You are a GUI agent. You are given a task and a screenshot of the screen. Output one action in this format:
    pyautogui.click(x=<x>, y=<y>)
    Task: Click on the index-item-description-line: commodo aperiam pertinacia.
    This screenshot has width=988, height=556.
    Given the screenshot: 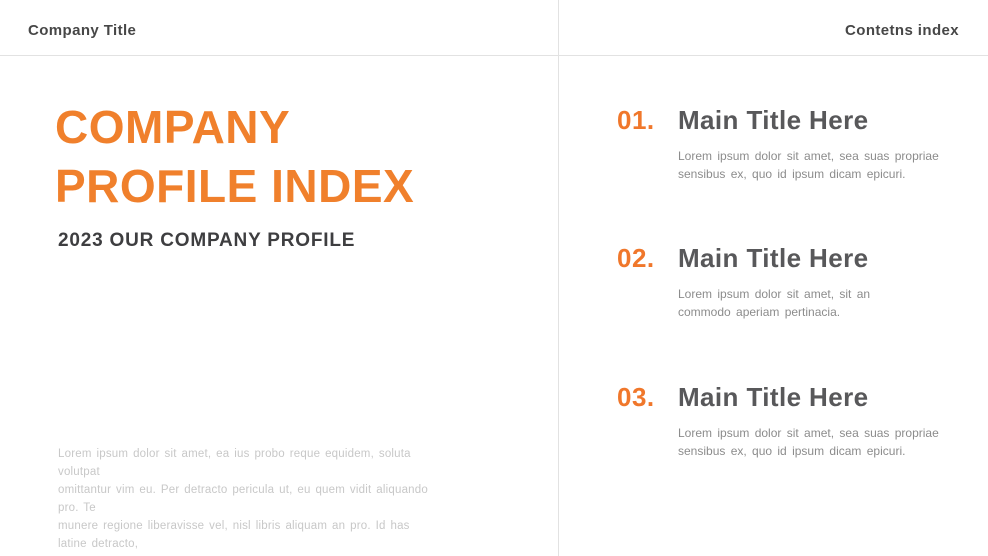 What is the action you would take?
    pyautogui.click(x=759, y=312)
    